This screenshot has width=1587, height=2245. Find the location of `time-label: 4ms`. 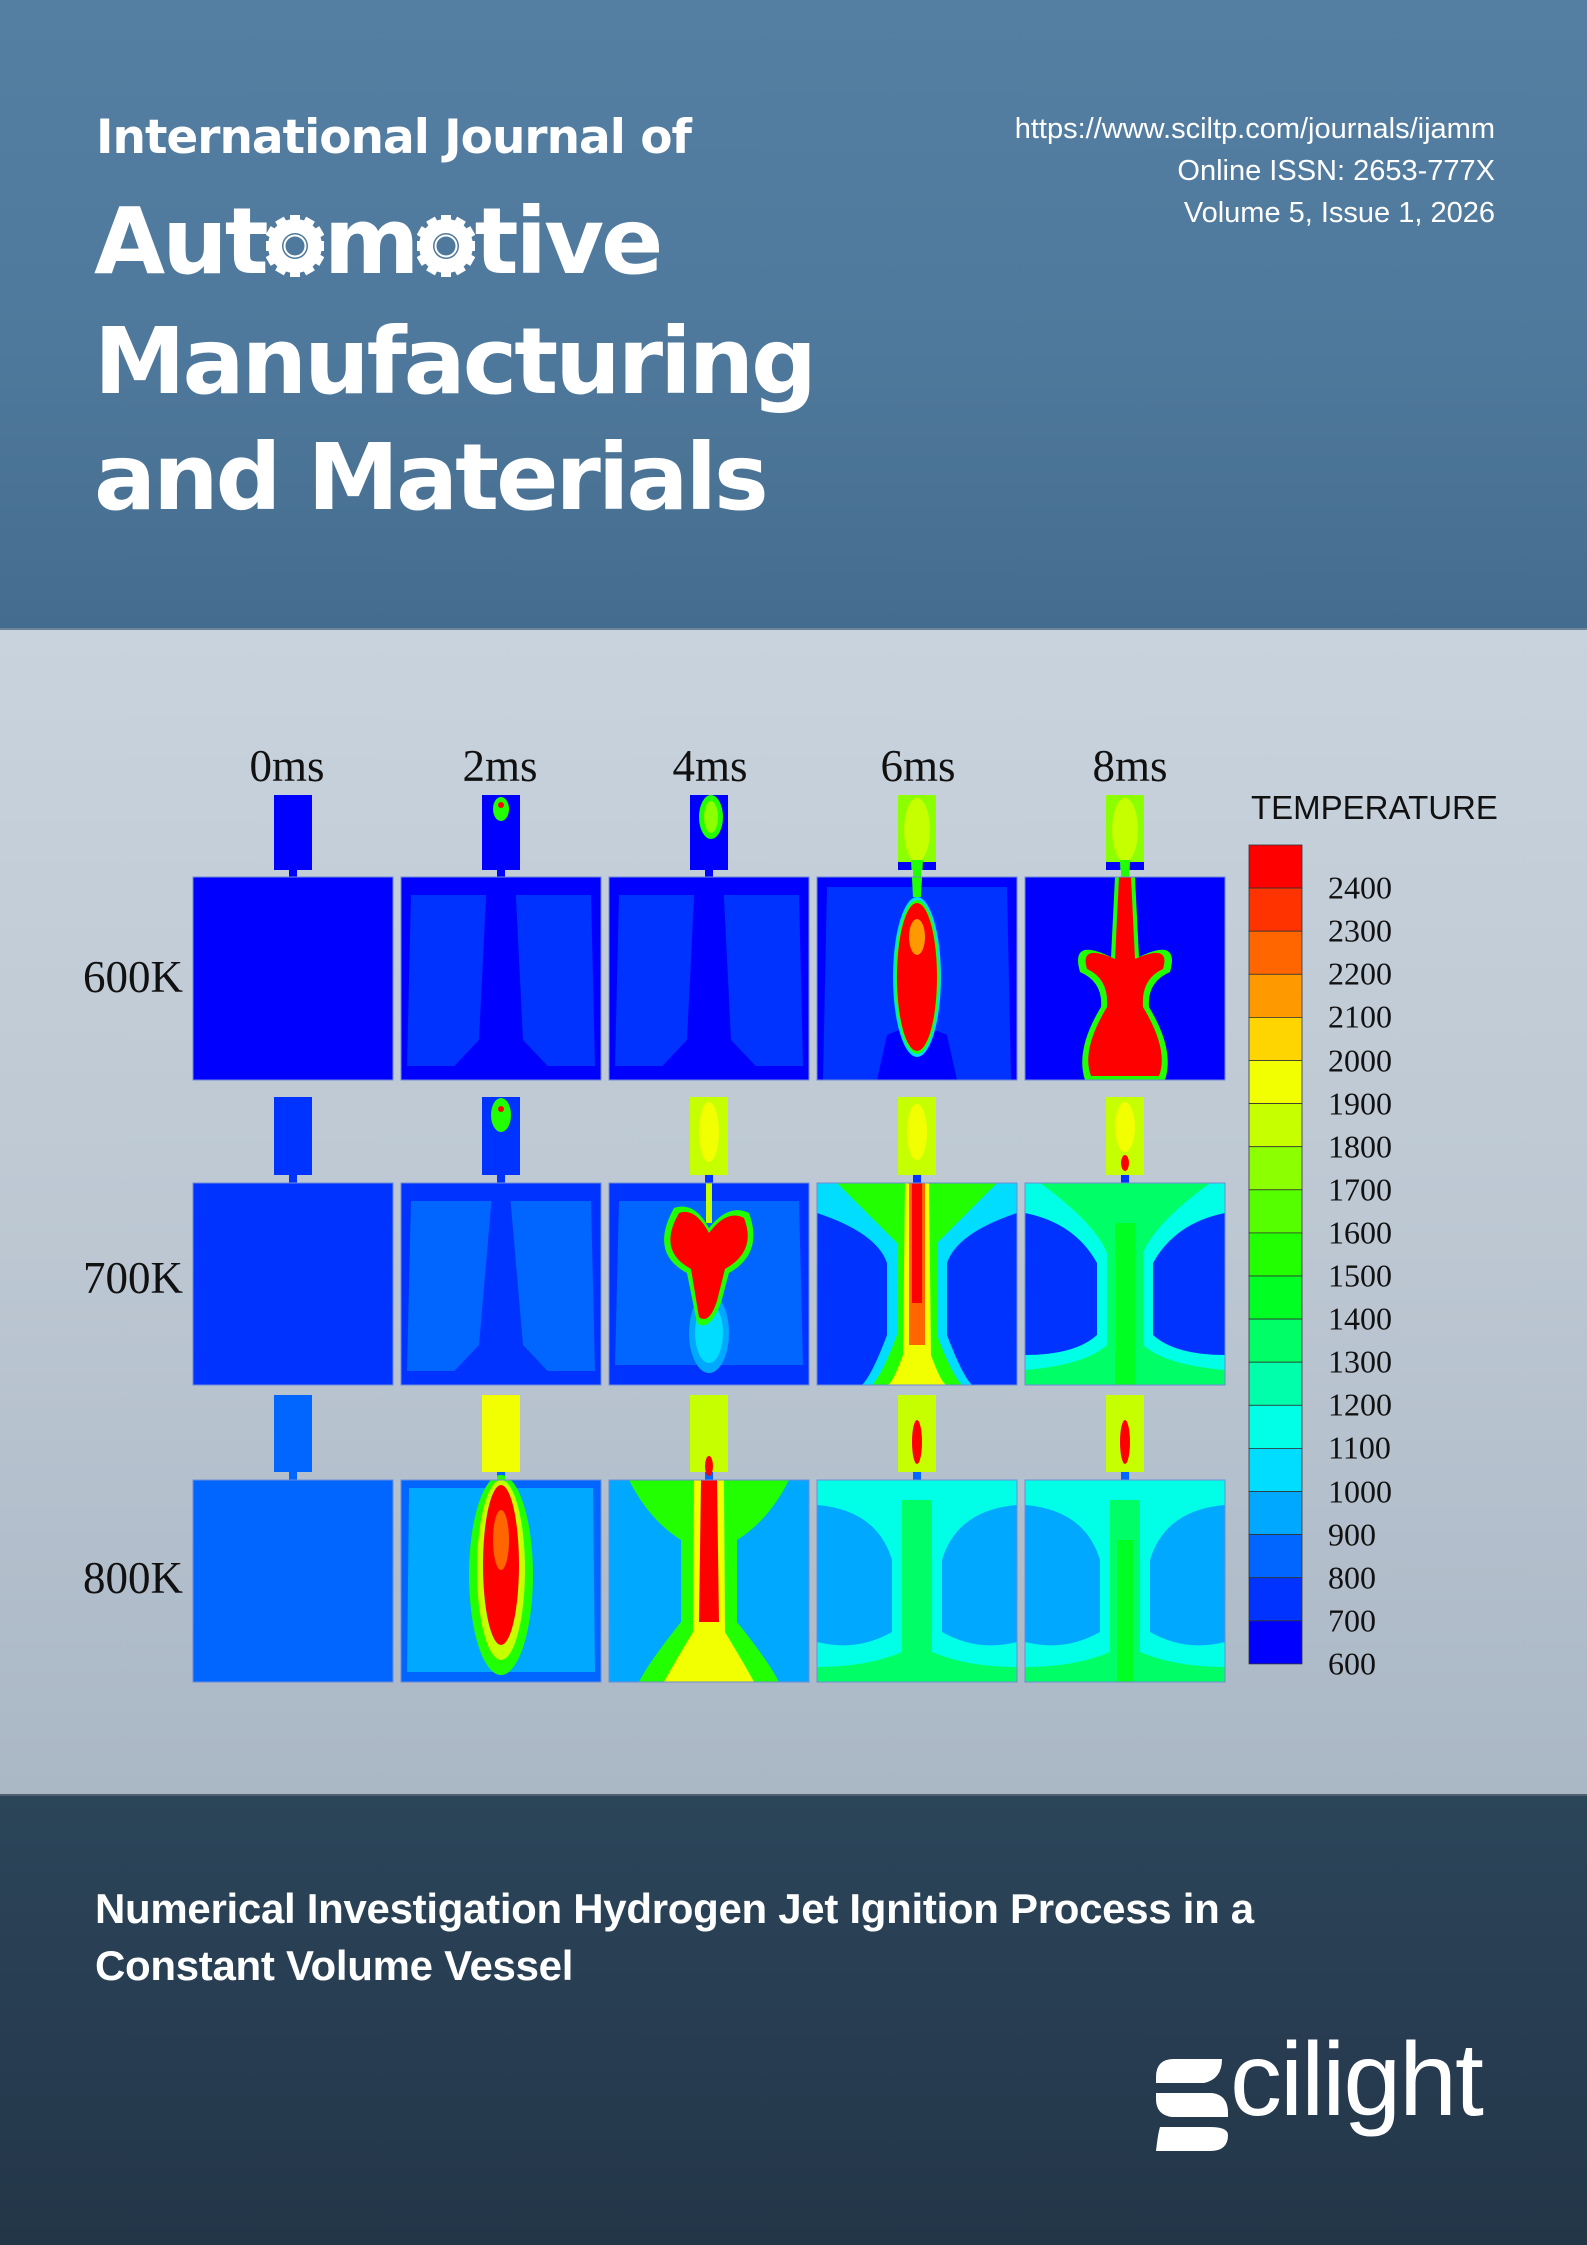

time-label: 4ms is located at coordinates (710, 766).